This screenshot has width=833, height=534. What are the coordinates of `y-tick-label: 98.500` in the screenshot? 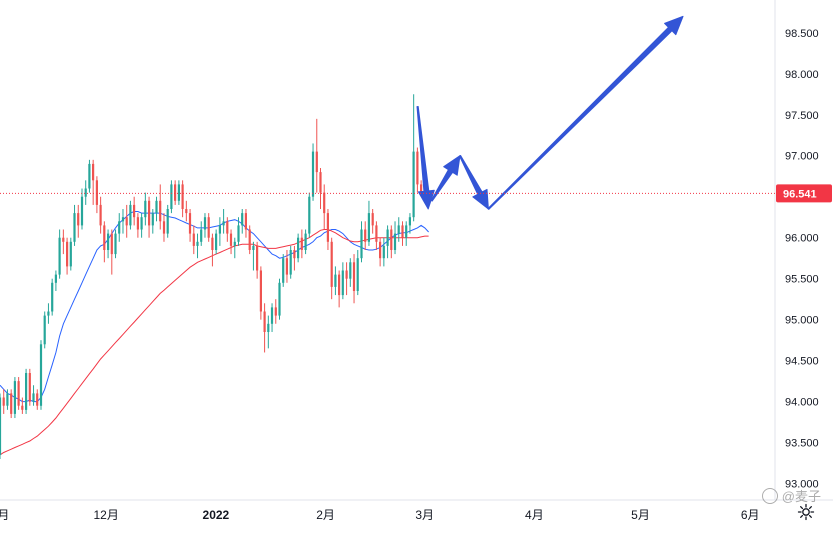 It's located at (802, 34).